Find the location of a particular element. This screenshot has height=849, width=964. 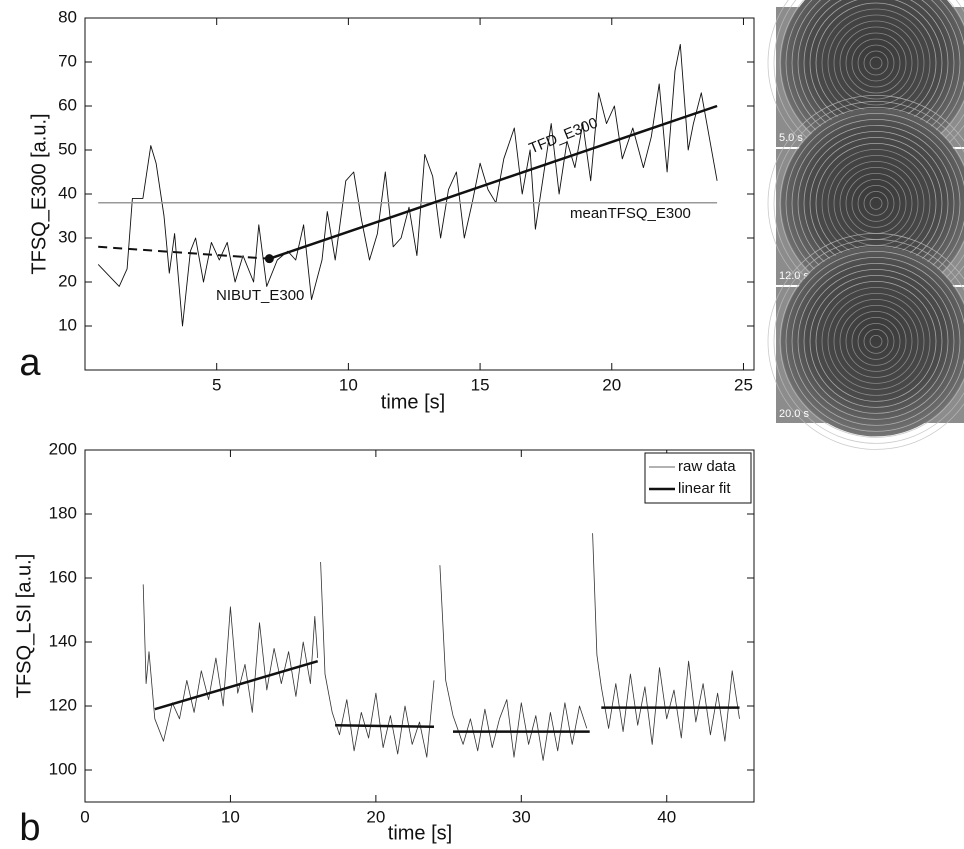

y-tick-label: 140 is located at coordinates (63, 640).